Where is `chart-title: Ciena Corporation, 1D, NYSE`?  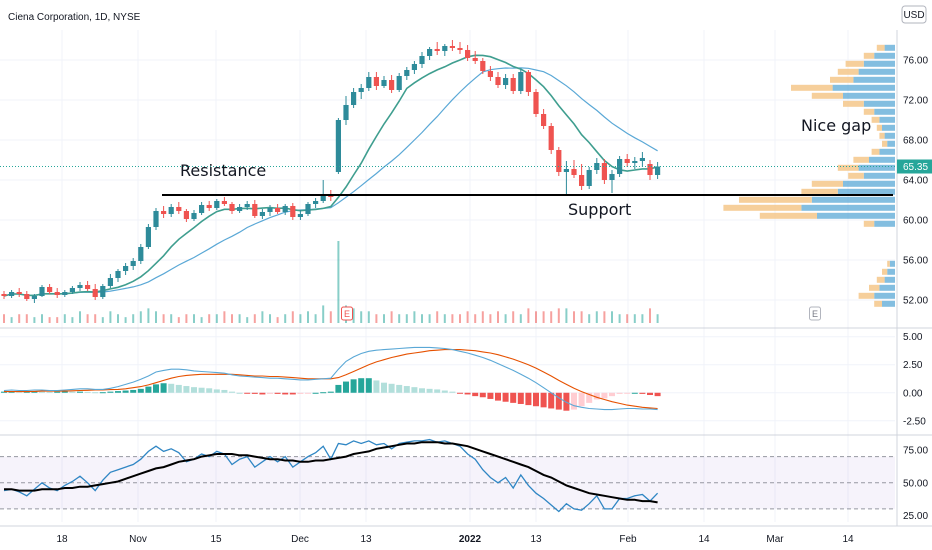 chart-title: Ciena Corporation, 1D, NYSE is located at coordinates (74, 17).